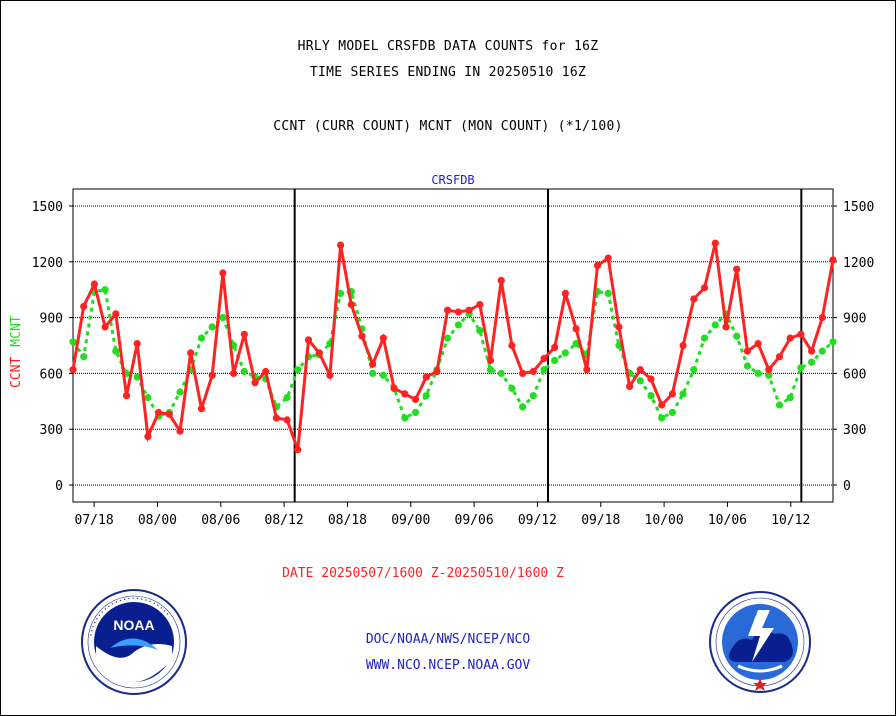 The height and width of the screenshot is (716, 896). What do you see at coordinates (448, 72) in the screenshot?
I see `header-title-line2: TIME SERIES ENDING IN 20250510 16Z` at bounding box center [448, 72].